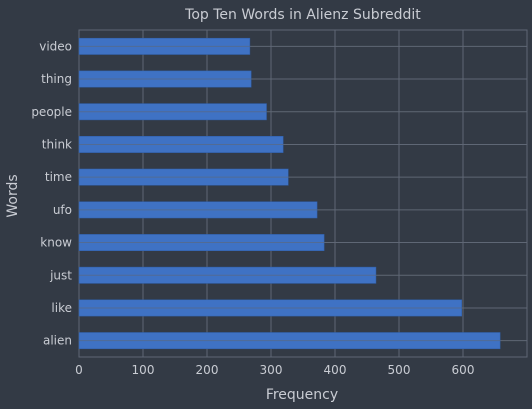 This screenshot has width=532, height=409. I want to click on y-tick-label-think: think, so click(57, 144).